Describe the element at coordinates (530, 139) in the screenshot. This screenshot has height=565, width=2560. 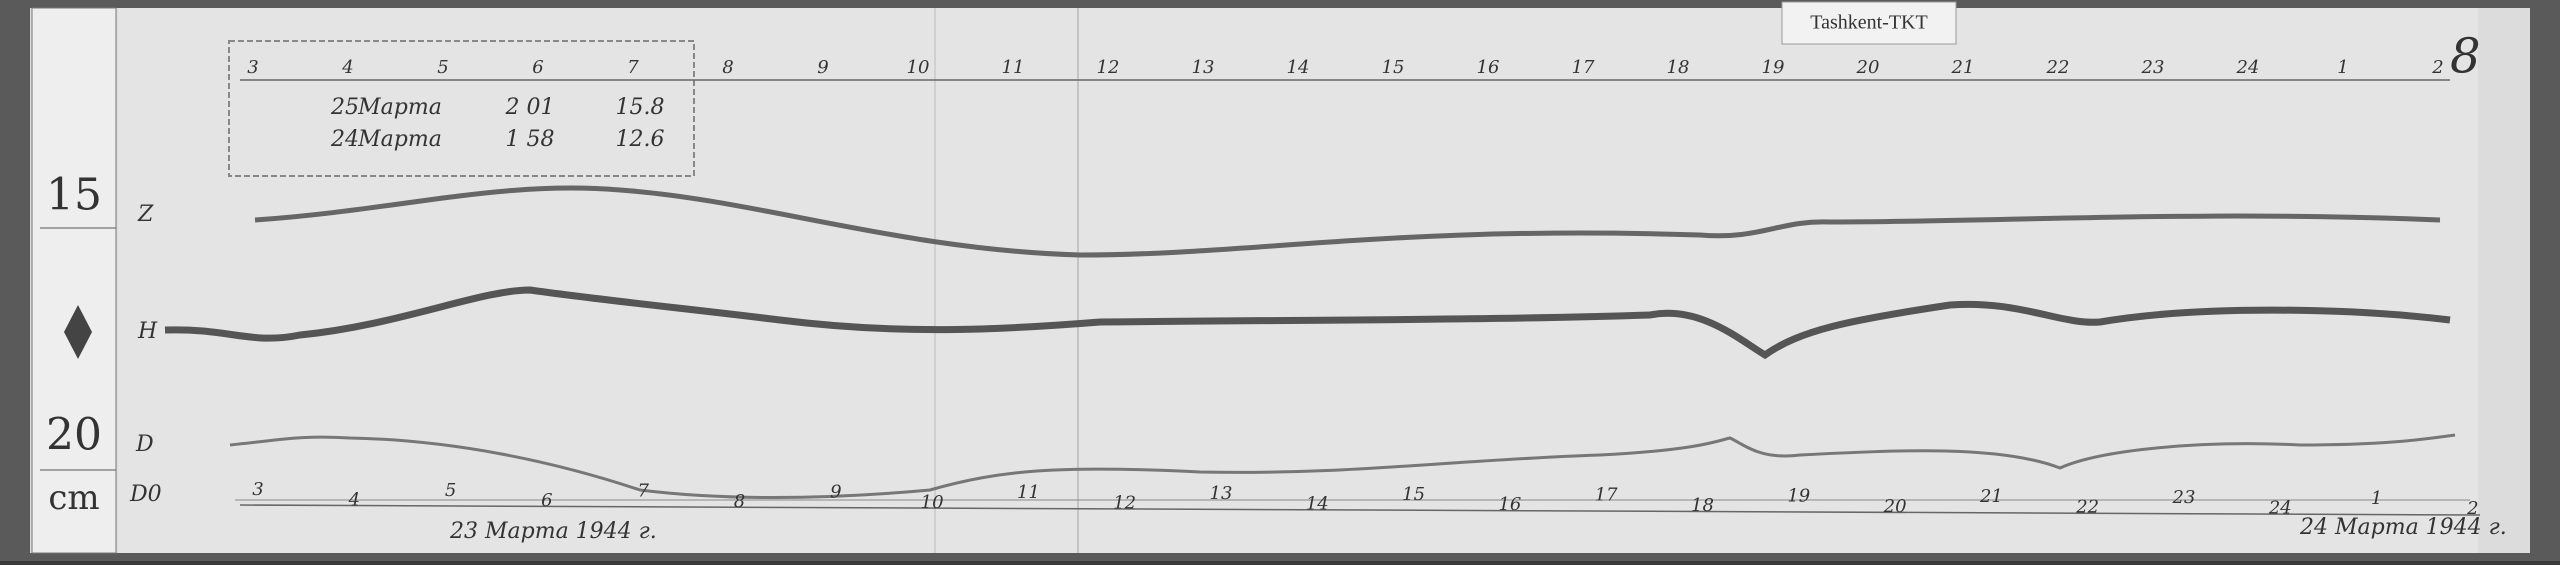
I see `calibration-entry: 1 58` at that location.